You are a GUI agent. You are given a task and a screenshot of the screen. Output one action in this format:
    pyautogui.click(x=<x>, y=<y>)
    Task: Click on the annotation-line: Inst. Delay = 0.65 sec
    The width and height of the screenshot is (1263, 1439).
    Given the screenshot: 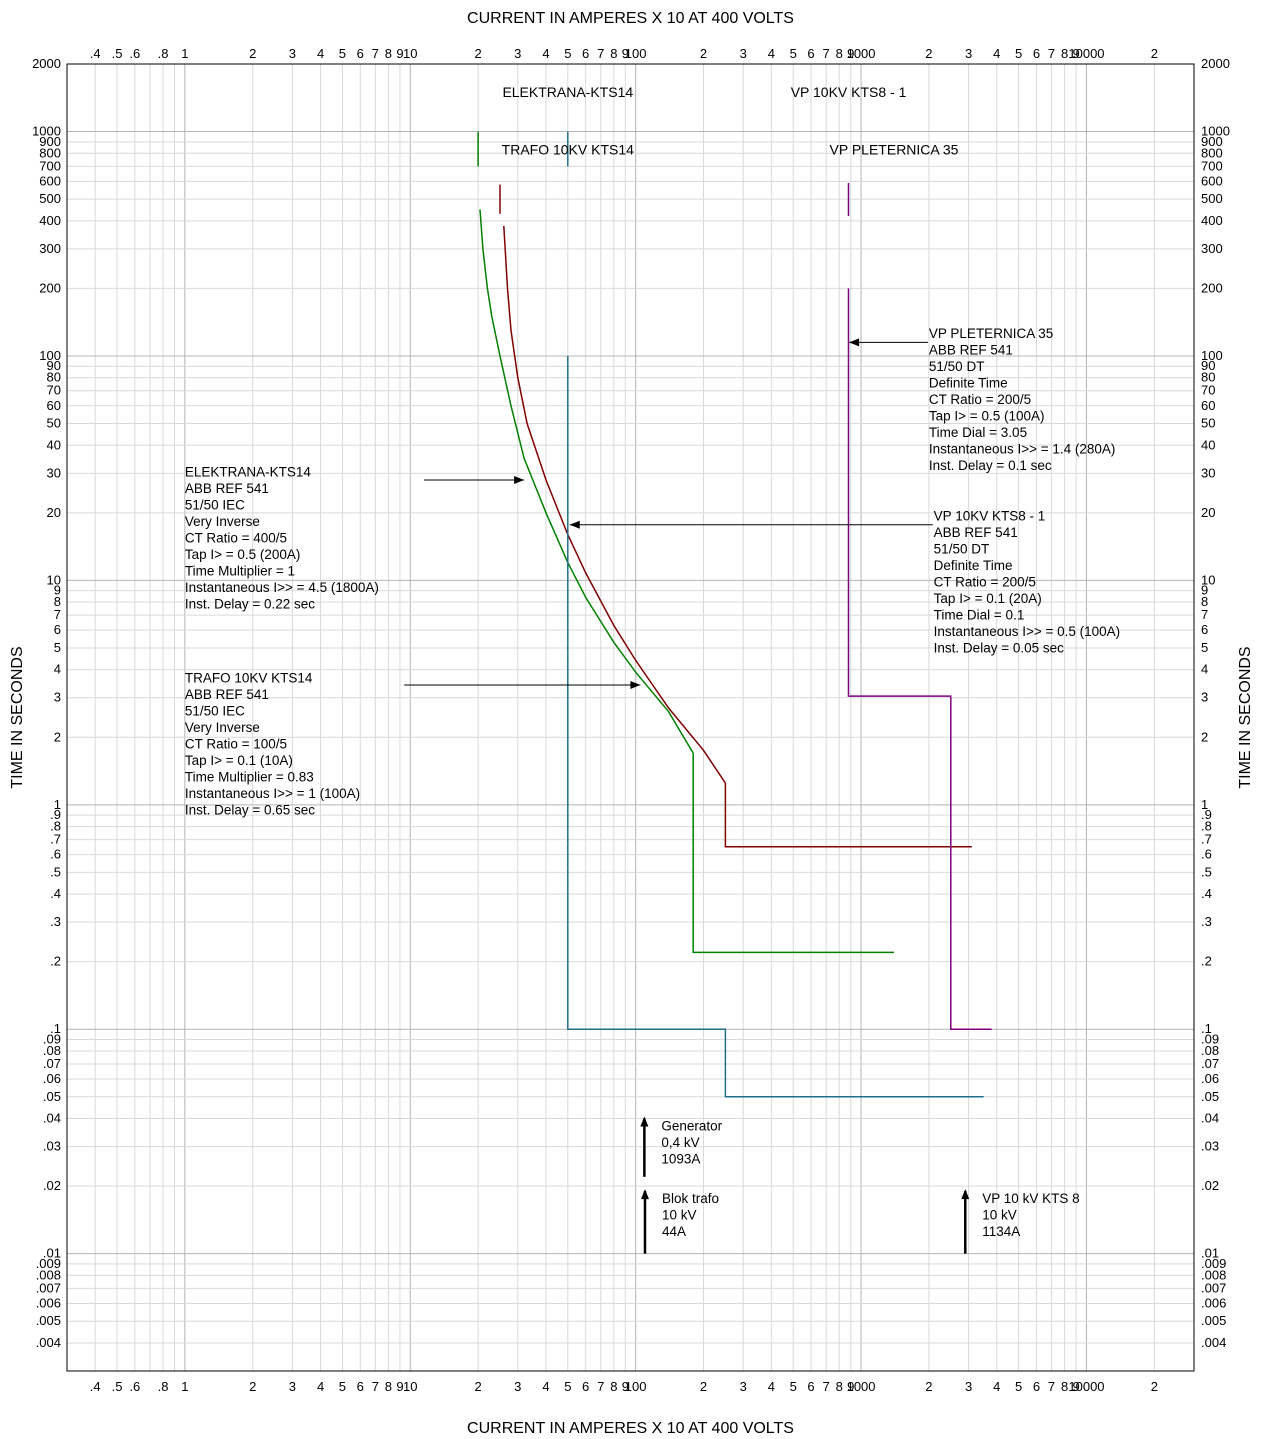 What is the action you would take?
    pyautogui.click(x=250, y=810)
    